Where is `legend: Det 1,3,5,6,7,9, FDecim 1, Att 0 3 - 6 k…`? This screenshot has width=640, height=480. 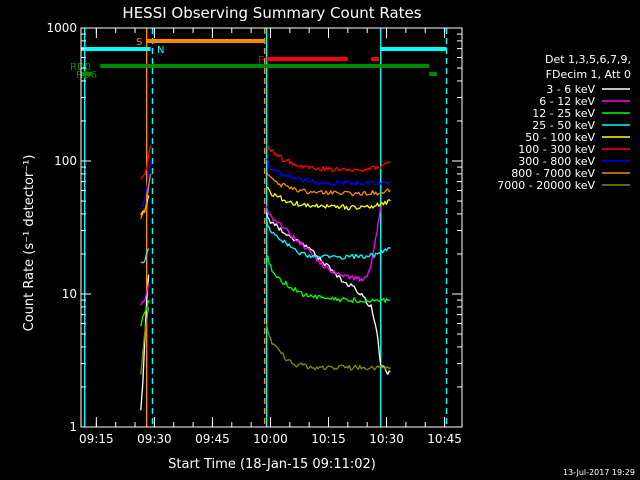 legend: Det 1,3,5,6,7,9, FDecim 1, Att 0 3 - 6 k… is located at coordinates (564, 122).